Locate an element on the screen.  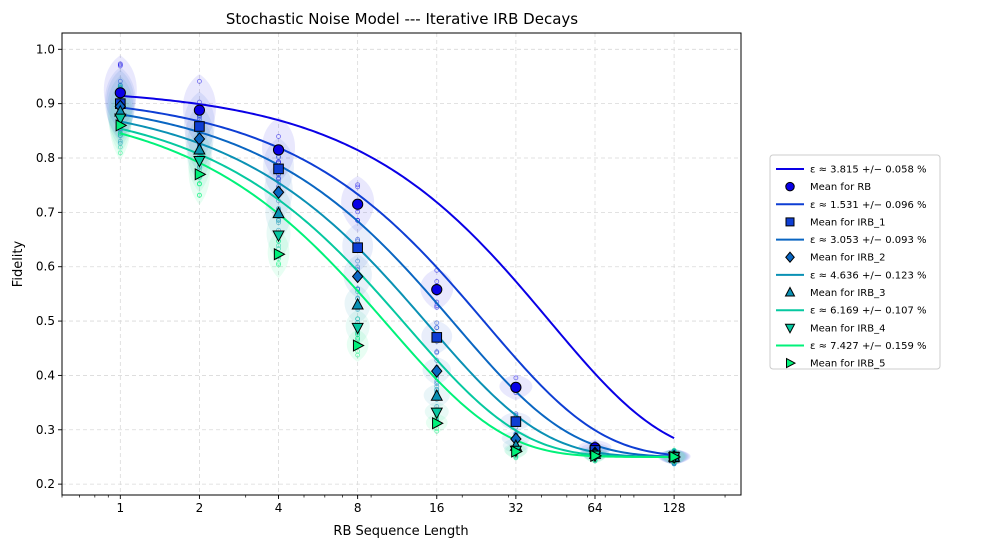
y-tick-label: 1.0 is located at coordinates (45, 49).